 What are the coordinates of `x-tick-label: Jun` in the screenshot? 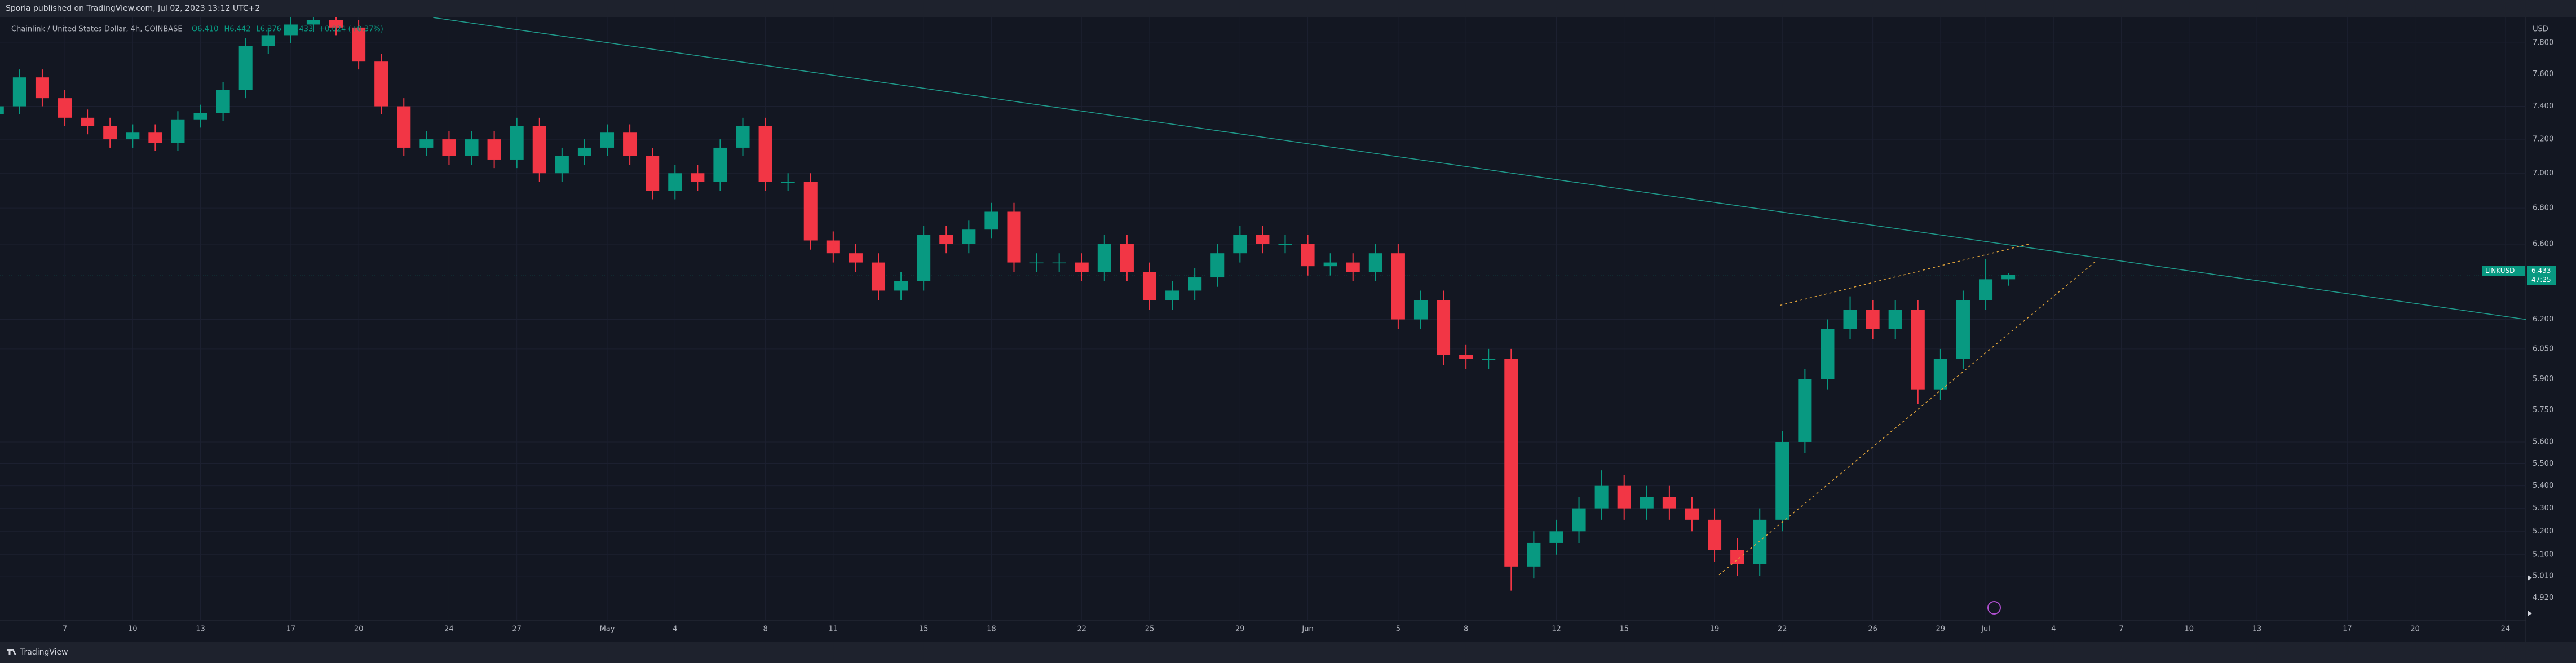 It's located at (1307, 629).